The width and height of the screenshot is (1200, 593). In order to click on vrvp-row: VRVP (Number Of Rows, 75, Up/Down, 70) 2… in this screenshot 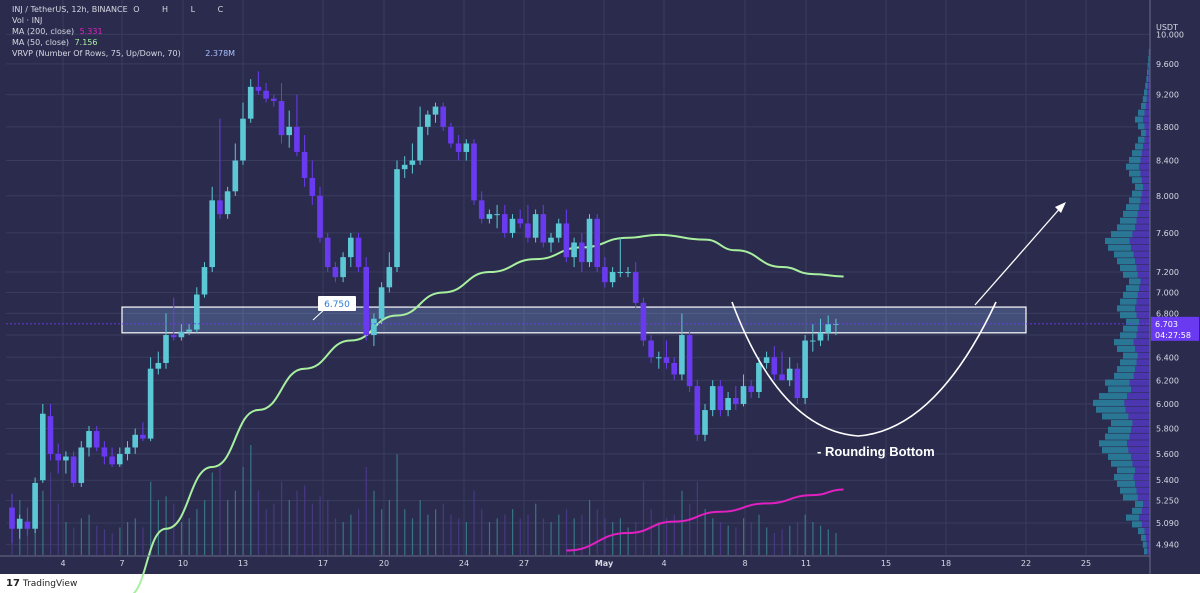, I will do `click(123, 53)`.